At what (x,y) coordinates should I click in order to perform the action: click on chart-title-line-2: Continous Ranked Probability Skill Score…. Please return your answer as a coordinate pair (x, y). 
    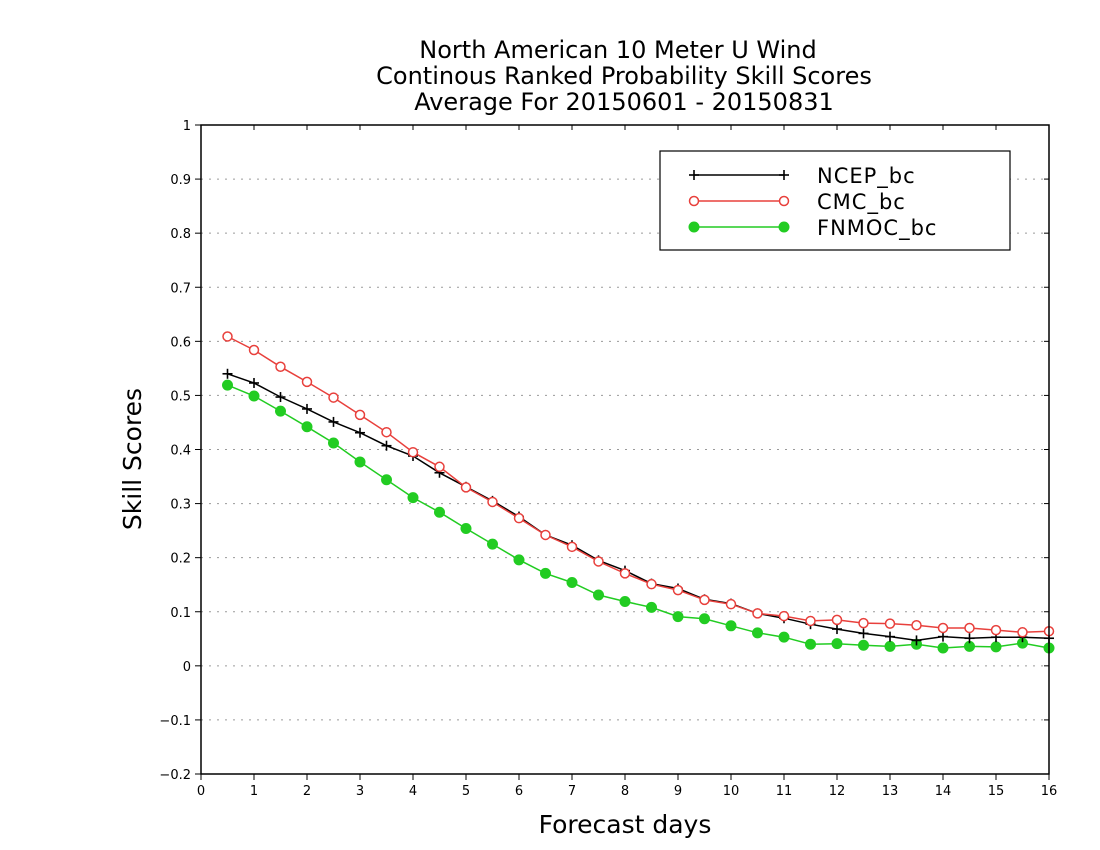
    Looking at the image, I should click on (624, 76).